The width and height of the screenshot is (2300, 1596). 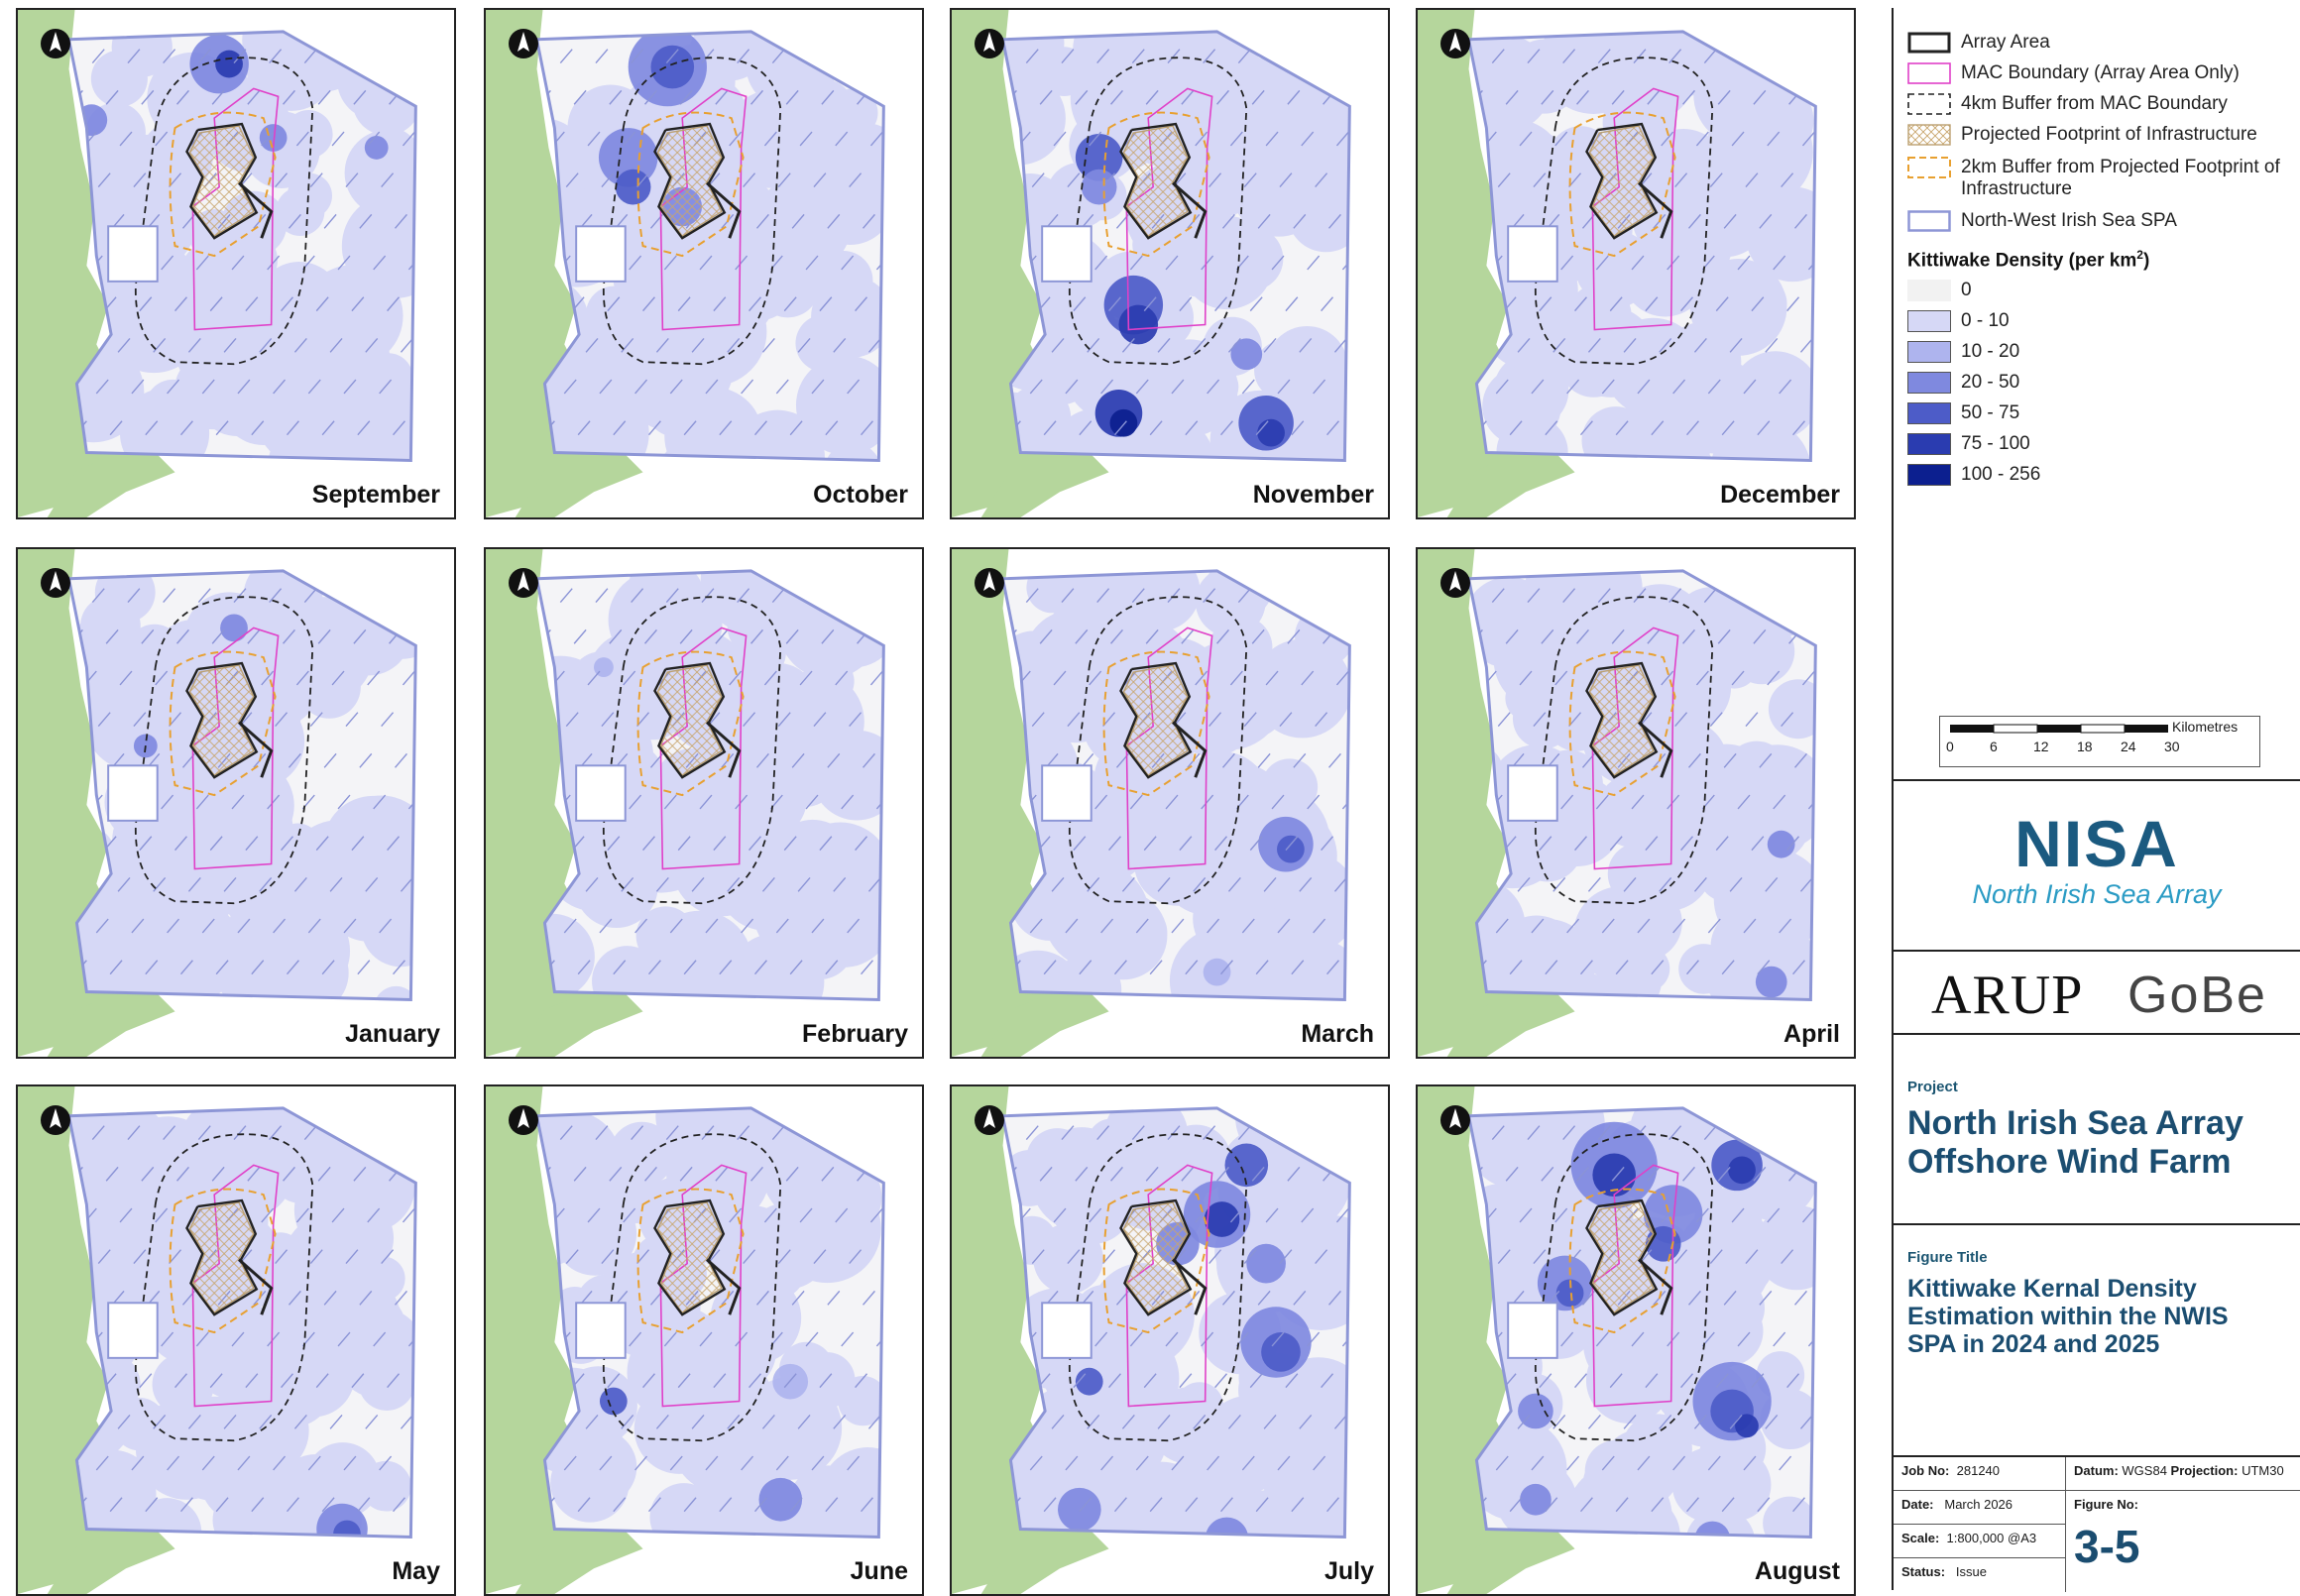 What do you see at coordinates (1980, 1542) in the screenshot?
I see `scale-cell: Scale: 1:800,000 @A3` at bounding box center [1980, 1542].